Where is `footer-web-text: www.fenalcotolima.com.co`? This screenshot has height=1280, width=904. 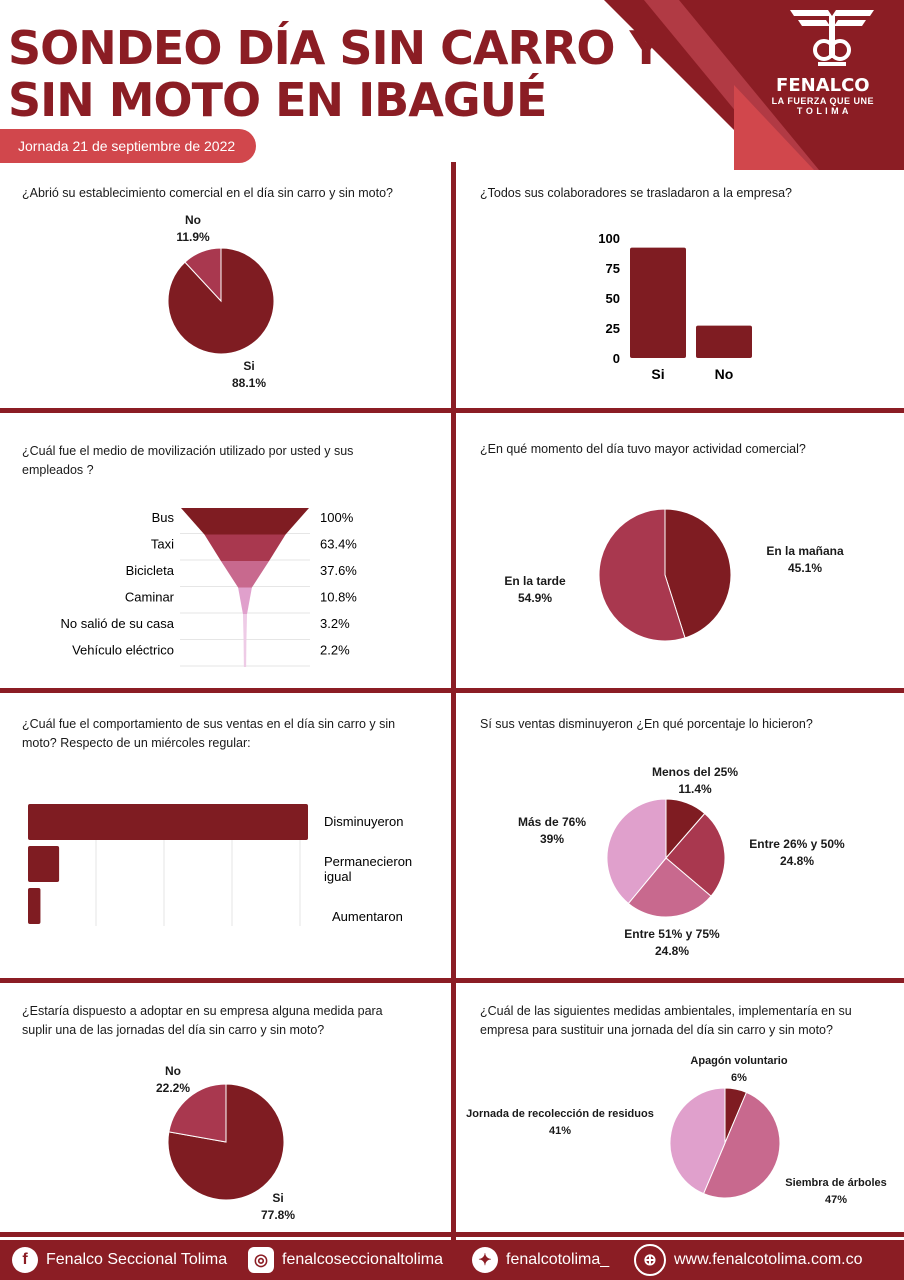
footer-web-text: www.fenalcotolima.com.co is located at coordinates (768, 1259).